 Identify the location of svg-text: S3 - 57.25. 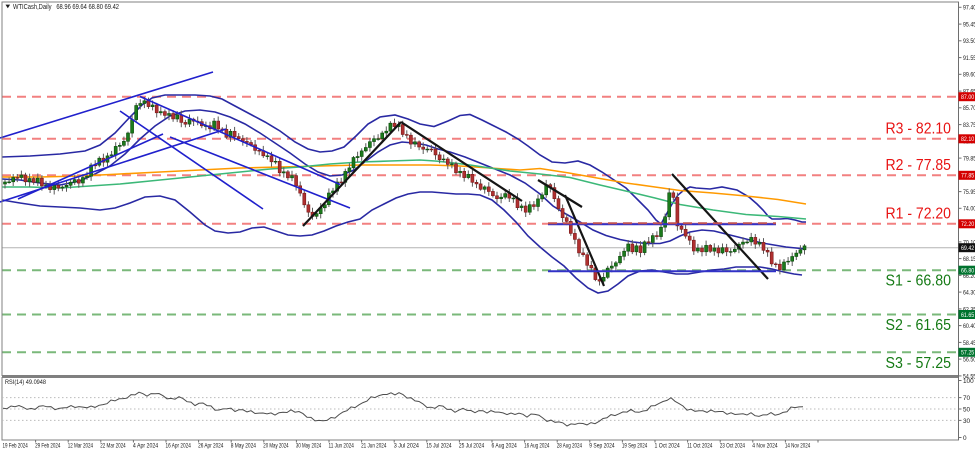
(919, 363).